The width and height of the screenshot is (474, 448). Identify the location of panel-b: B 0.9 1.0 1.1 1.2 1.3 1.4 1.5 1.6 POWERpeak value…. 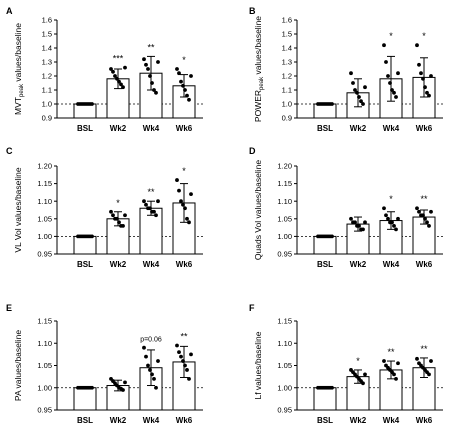
(346, 69).